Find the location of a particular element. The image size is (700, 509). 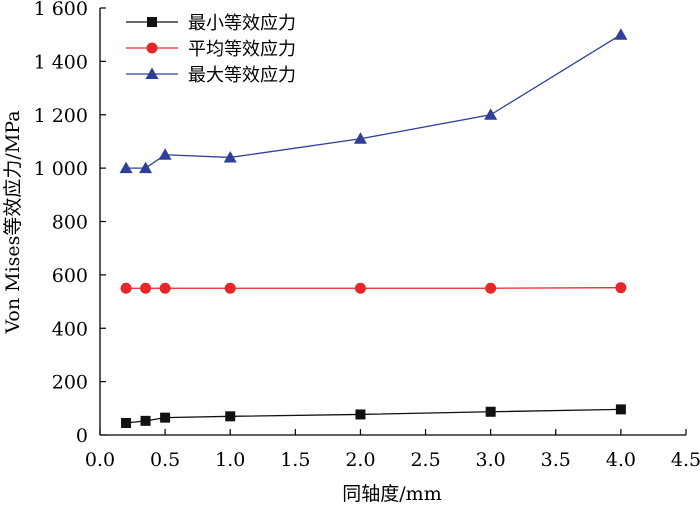

legend-label: 平均等效应力 is located at coordinates (242, 49).